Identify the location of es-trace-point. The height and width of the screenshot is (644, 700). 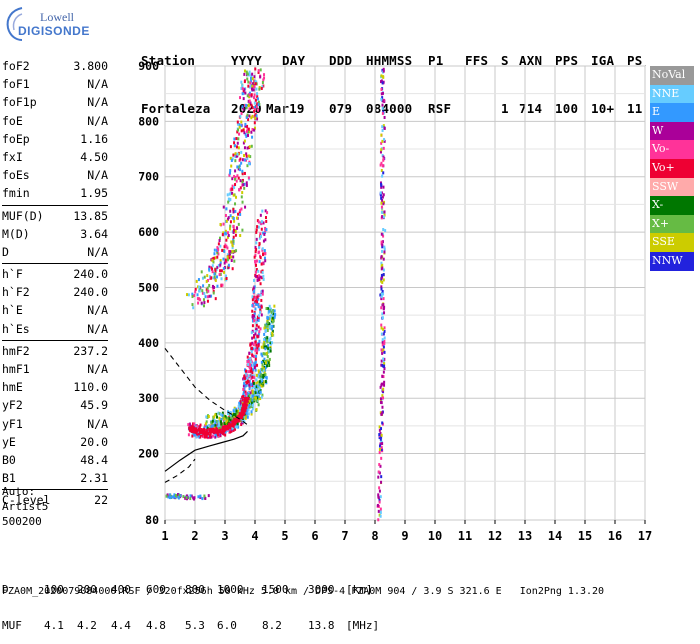
(180, 496).